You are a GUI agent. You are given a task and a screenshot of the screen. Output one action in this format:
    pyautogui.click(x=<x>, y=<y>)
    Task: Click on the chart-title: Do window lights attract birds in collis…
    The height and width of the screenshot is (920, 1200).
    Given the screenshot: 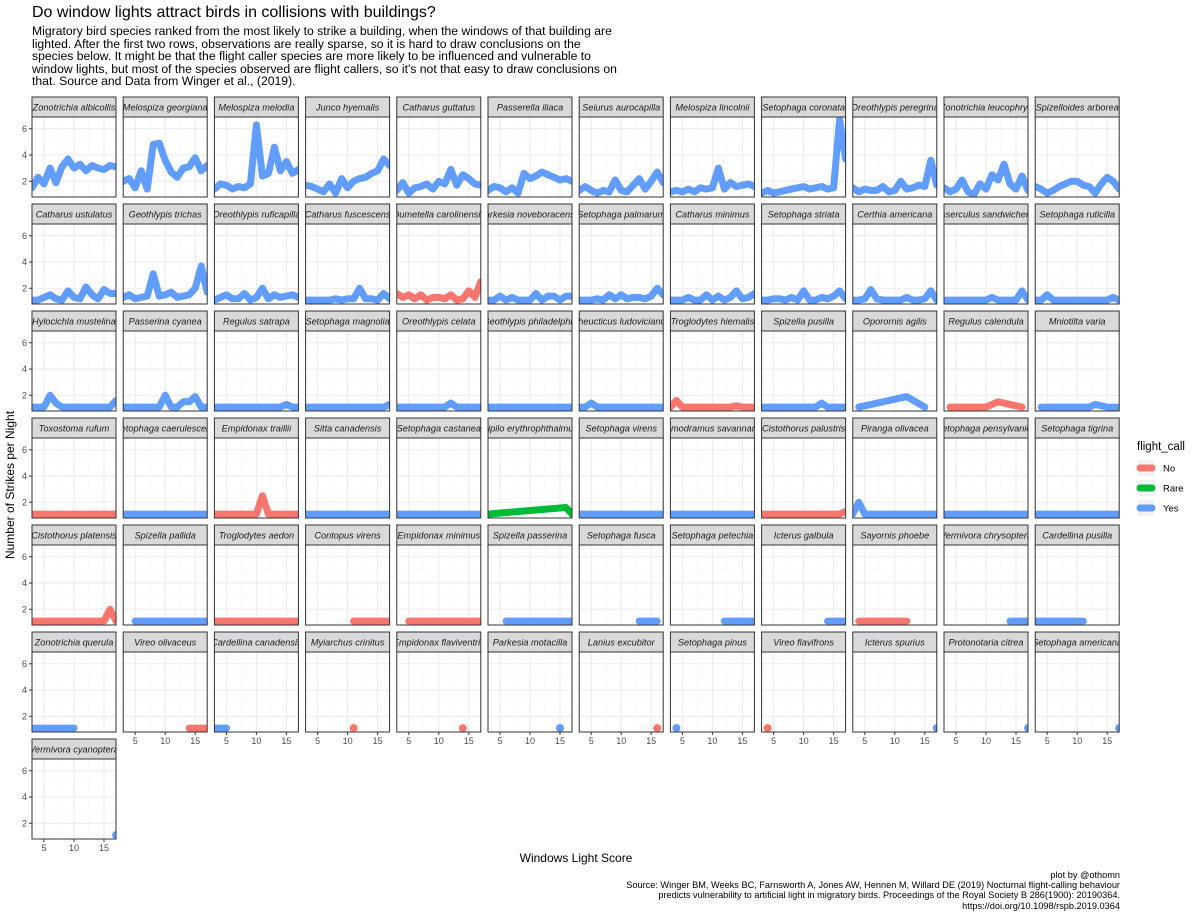 What is the action you would take?
    pyautogui.click(x=234, y=12)
    